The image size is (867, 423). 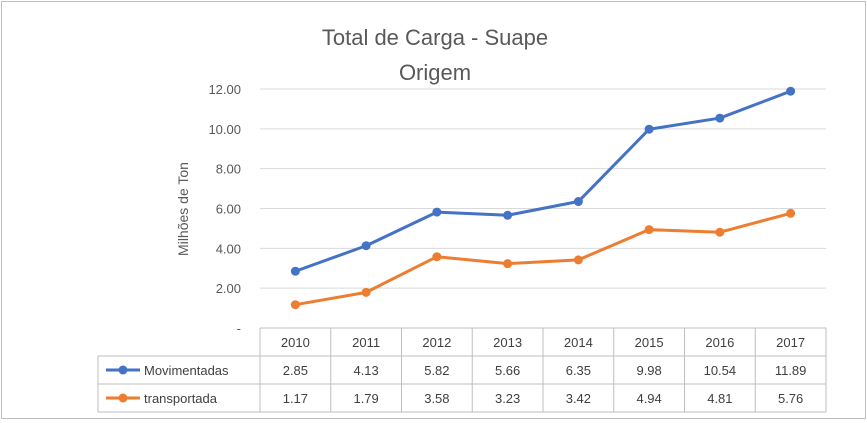 I want to click on data-label: 1.17, so click(x=295, y=398).